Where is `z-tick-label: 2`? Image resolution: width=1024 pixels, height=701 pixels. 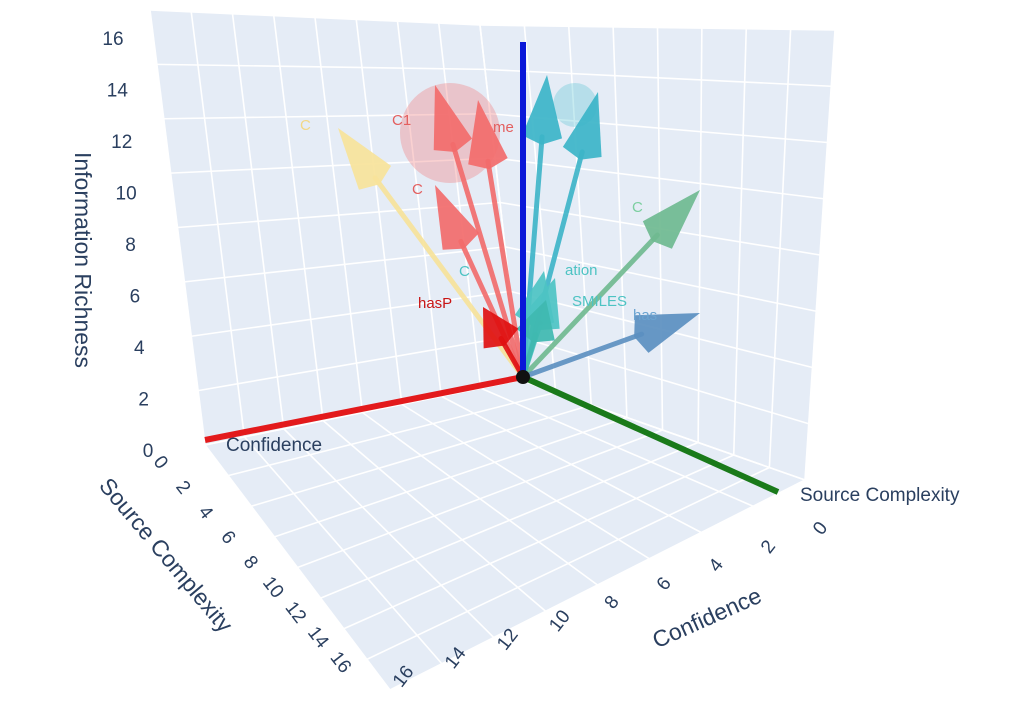
z-tick-label: 2 is located at coordinates (143, 400).